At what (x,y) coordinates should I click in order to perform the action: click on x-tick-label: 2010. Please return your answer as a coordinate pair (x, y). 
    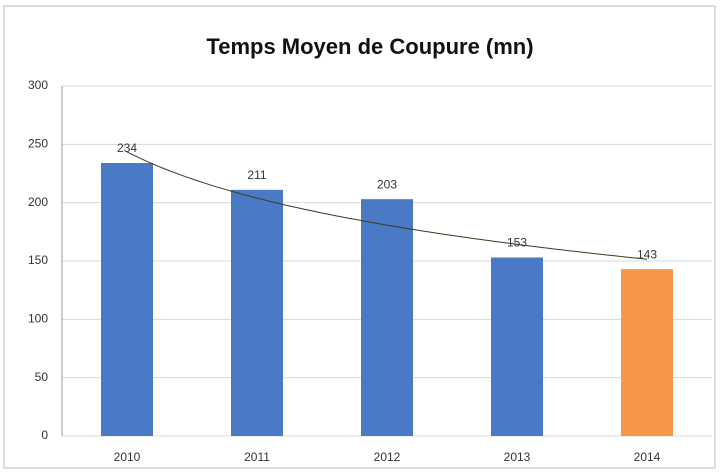
    Looking at the image, I should click on (127, 457).